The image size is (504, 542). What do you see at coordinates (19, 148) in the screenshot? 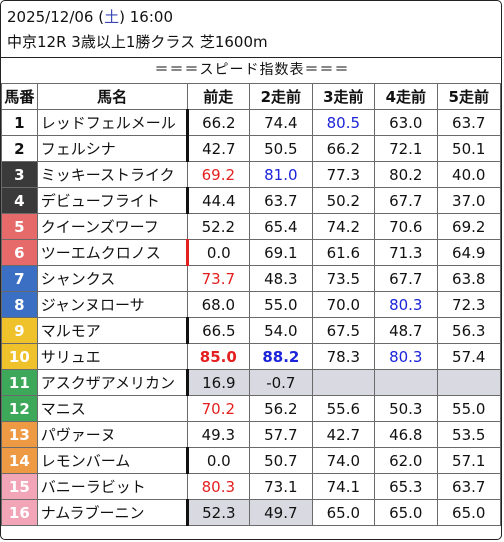
I see `horse-number: 2` at bounding box center [19, 148].